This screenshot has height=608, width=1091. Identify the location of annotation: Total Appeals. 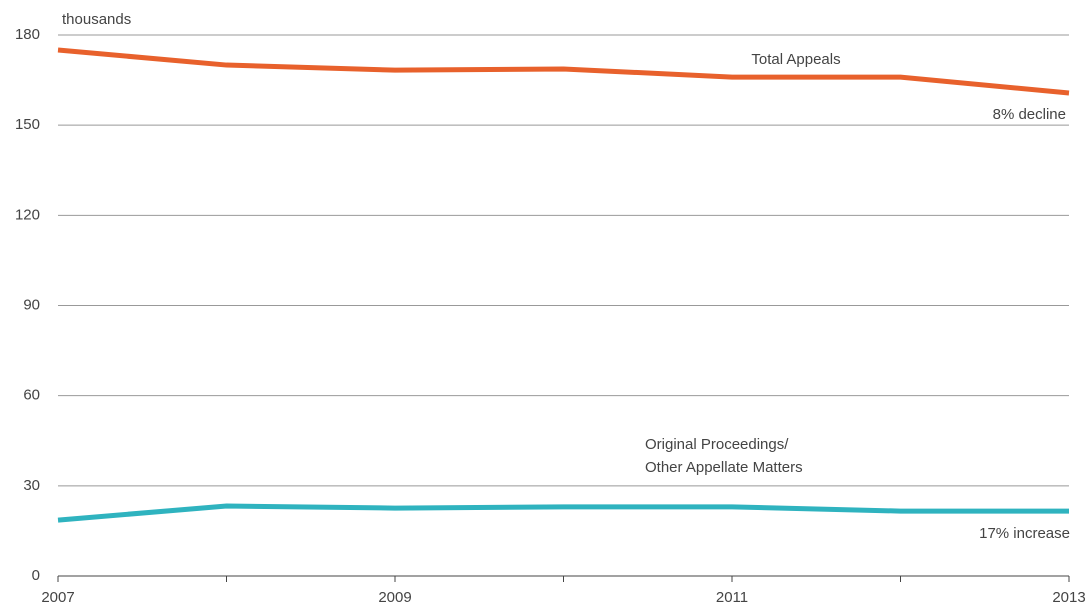
(795, 59).